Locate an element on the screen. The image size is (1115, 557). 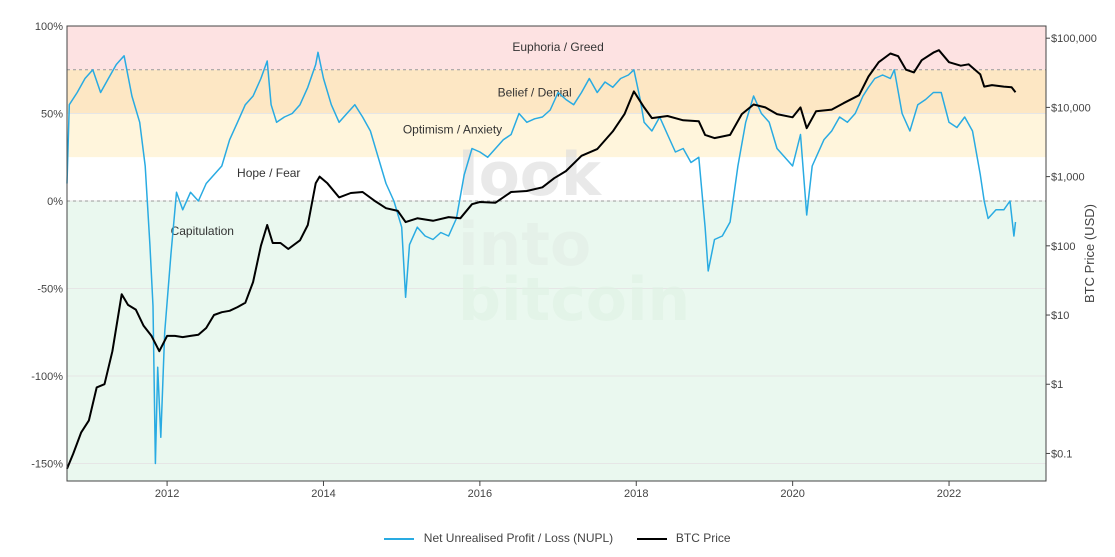
x-axis: 2012 2014 2016 2018 2020 2022 is located at coordinates (558, 490).